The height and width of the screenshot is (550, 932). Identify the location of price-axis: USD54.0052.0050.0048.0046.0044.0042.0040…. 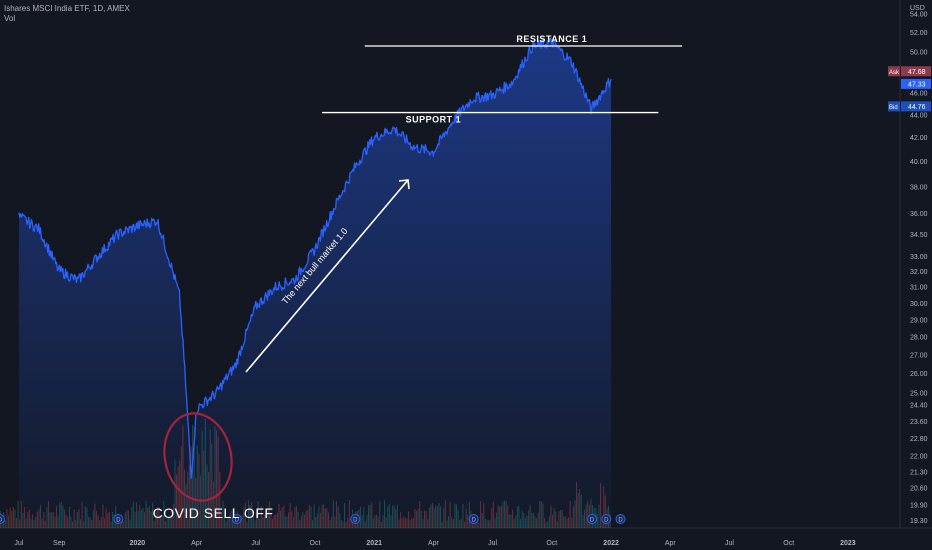
(919, 265).